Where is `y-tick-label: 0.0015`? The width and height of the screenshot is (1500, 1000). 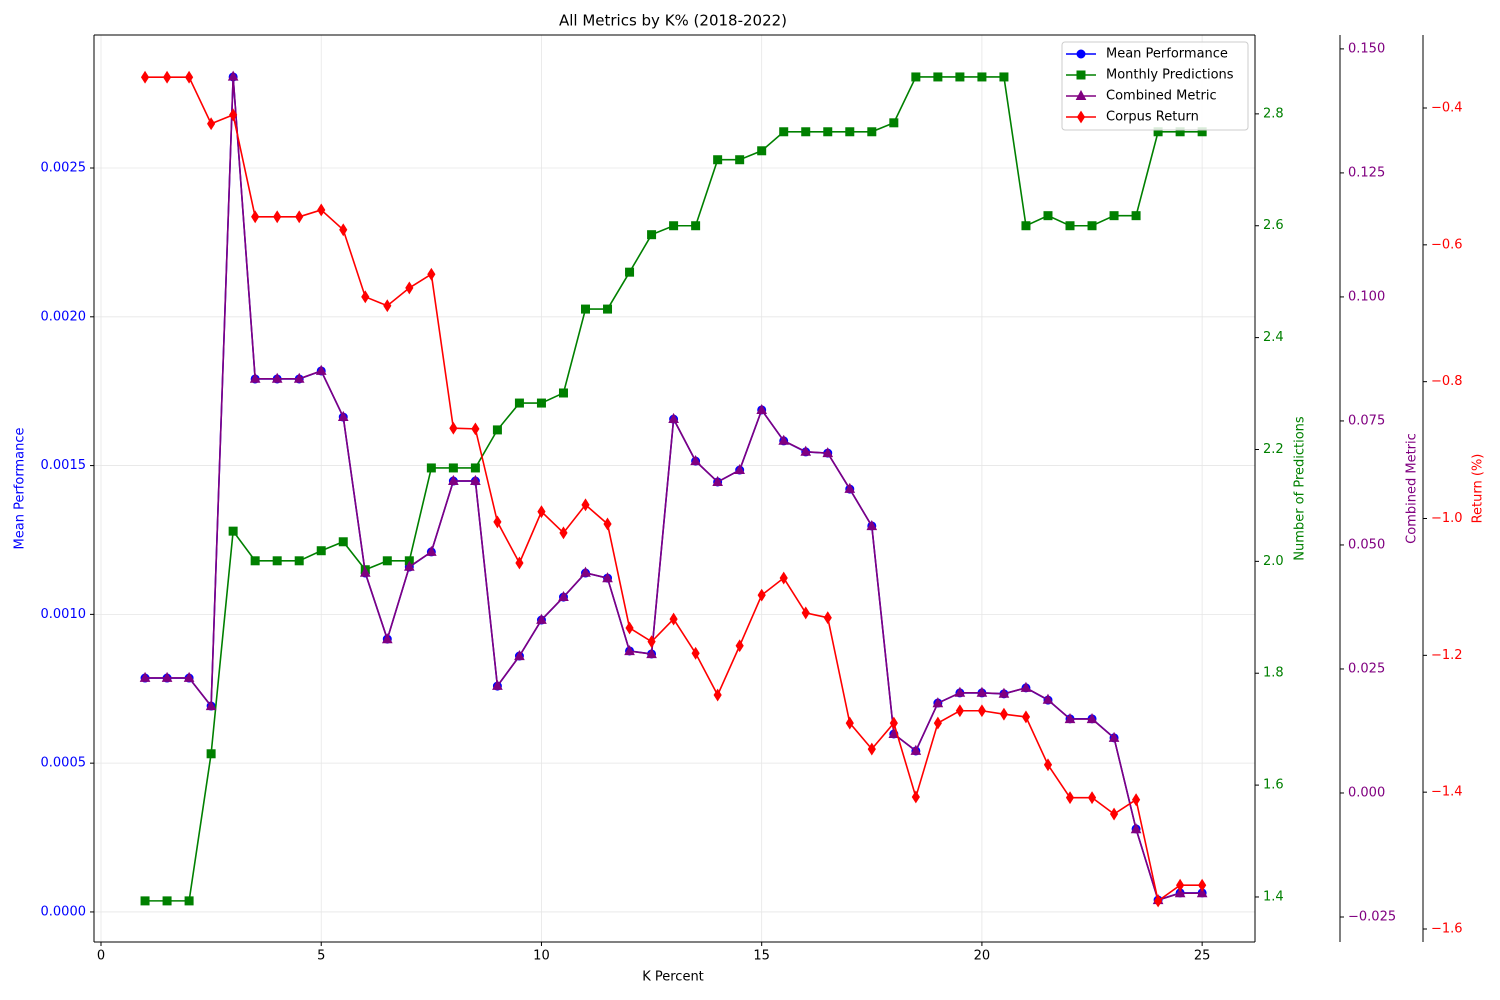
y-tick-label: 0.0015 is located at coordinates (64, 465).